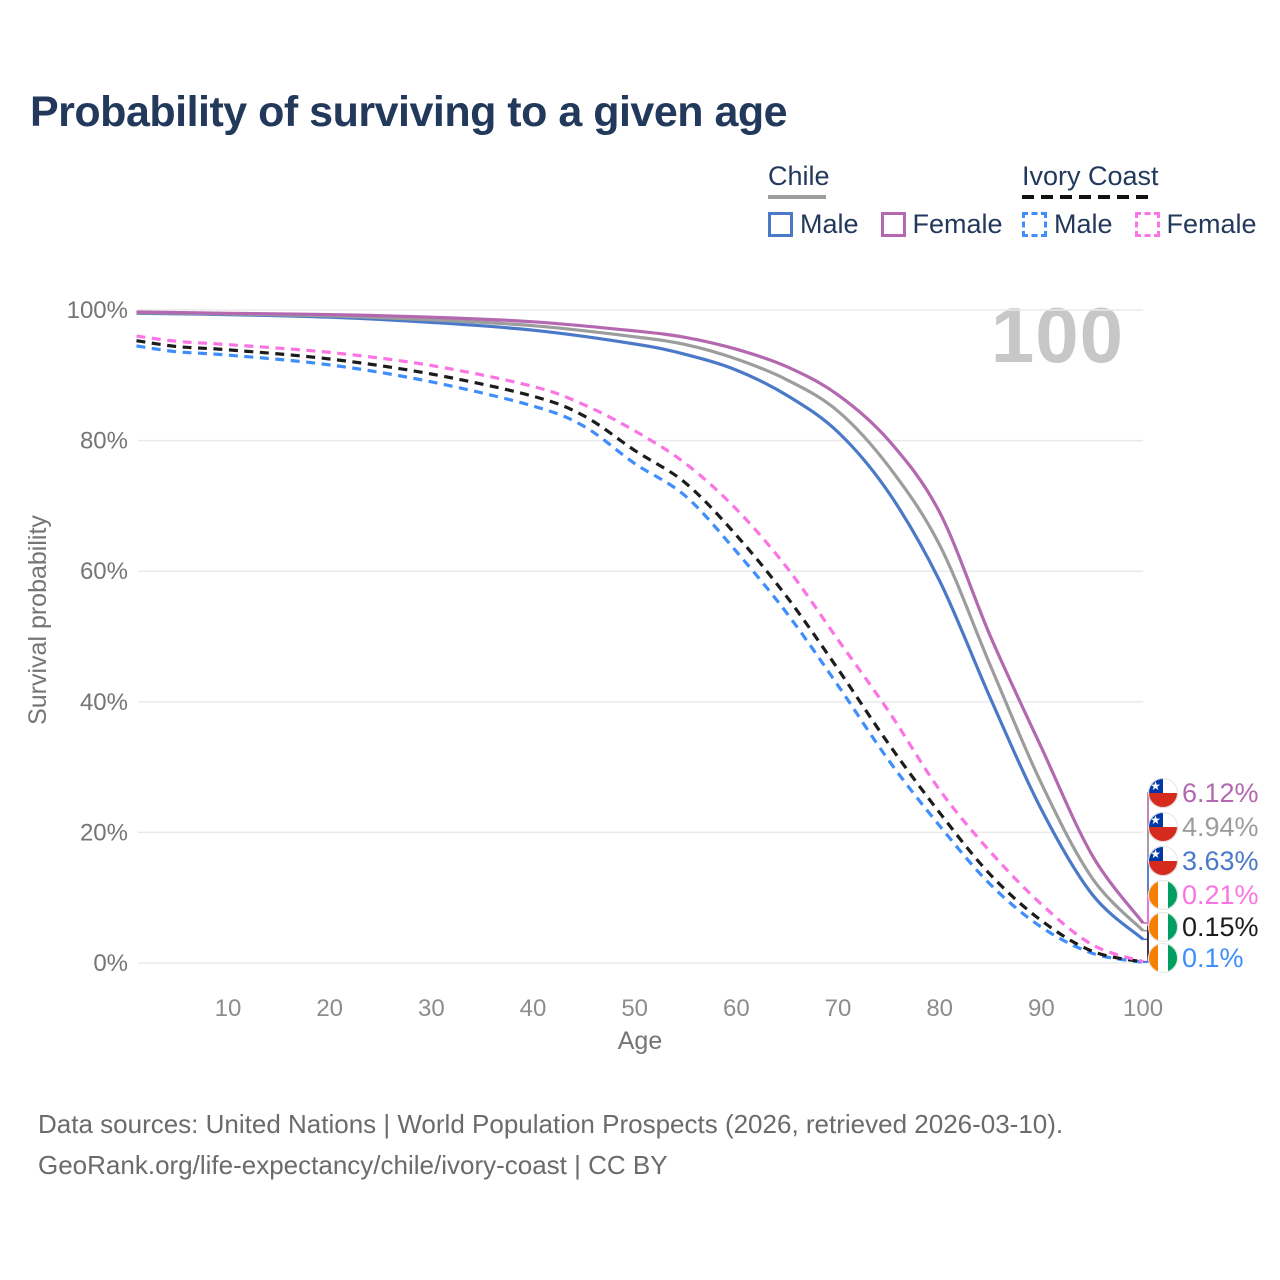 This screenshot has height=1280, width=1280. What do you see at coordinates (104, 571) in the screenshot?
I see `y-tick-label: 60%` at bounding box center [104, 571].